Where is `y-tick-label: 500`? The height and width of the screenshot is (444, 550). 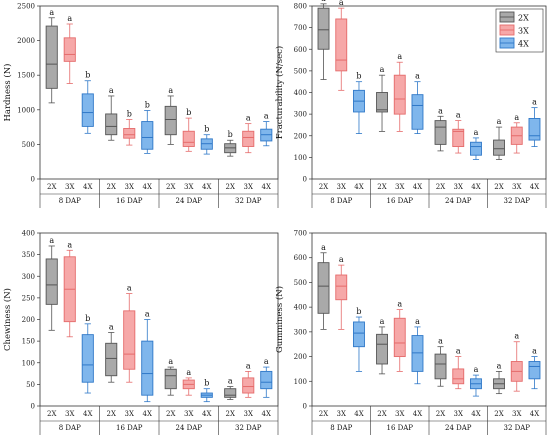
y-tick-label: 500 is located at coordinates (300, 71).